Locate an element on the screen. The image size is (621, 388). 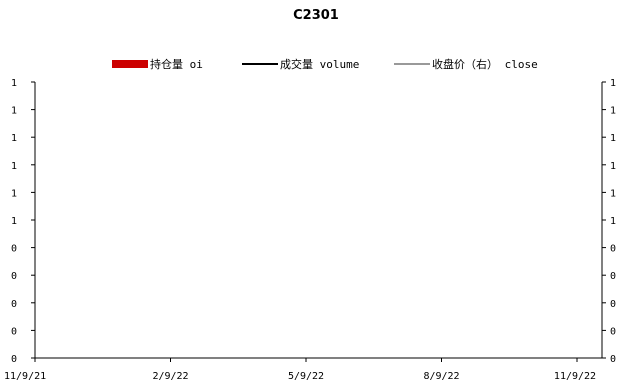
legend-label-volume: 成交量 volume is located at coordinates (319, 64).